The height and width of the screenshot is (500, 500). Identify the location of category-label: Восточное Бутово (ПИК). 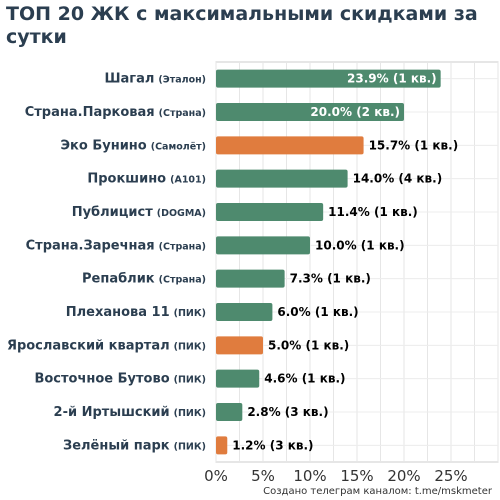
(120, 379).